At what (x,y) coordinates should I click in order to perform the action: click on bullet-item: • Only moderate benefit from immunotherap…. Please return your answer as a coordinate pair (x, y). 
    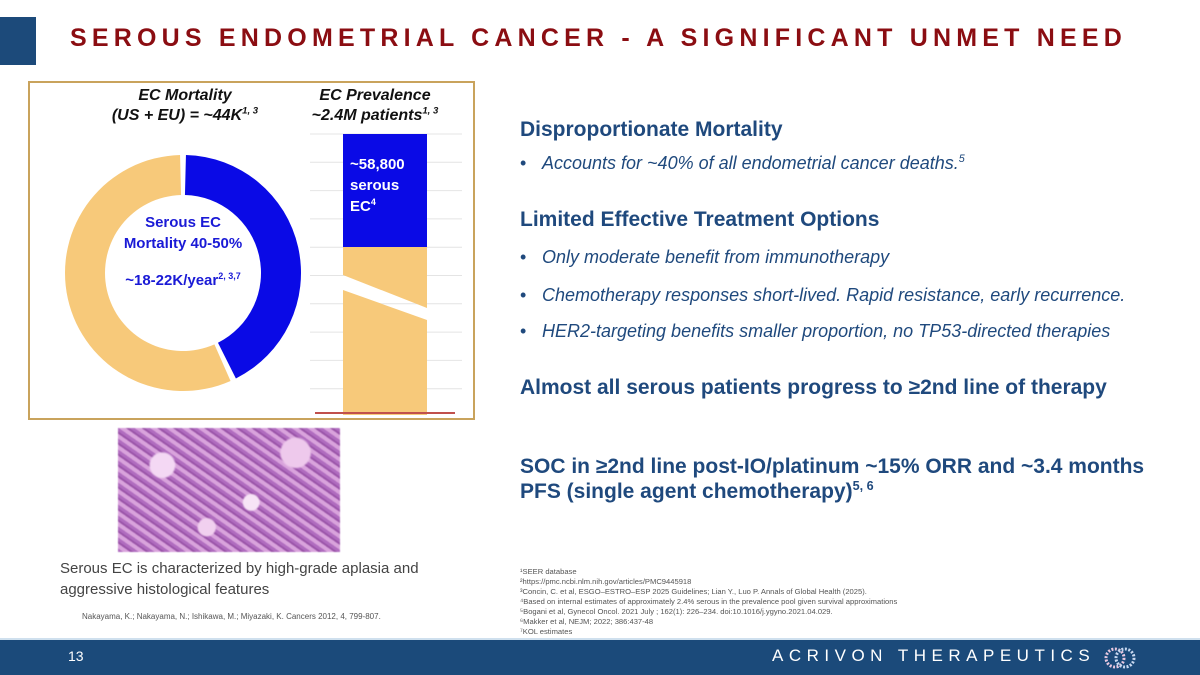
    Looking at the image, I should click on (705, 257).